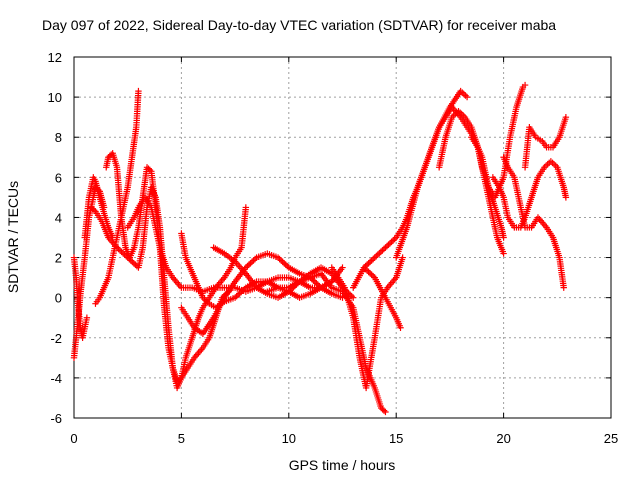  I want to click on y-tick-label: -2, so click(56, 338).